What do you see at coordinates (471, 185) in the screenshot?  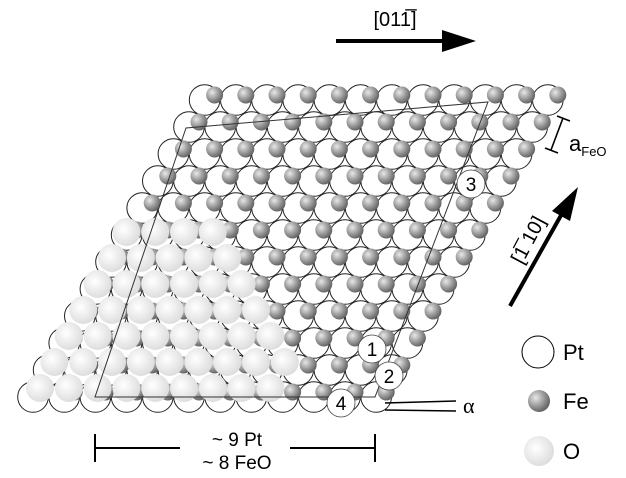 I see `svg-text: 3` at bounding box center [471, 185].